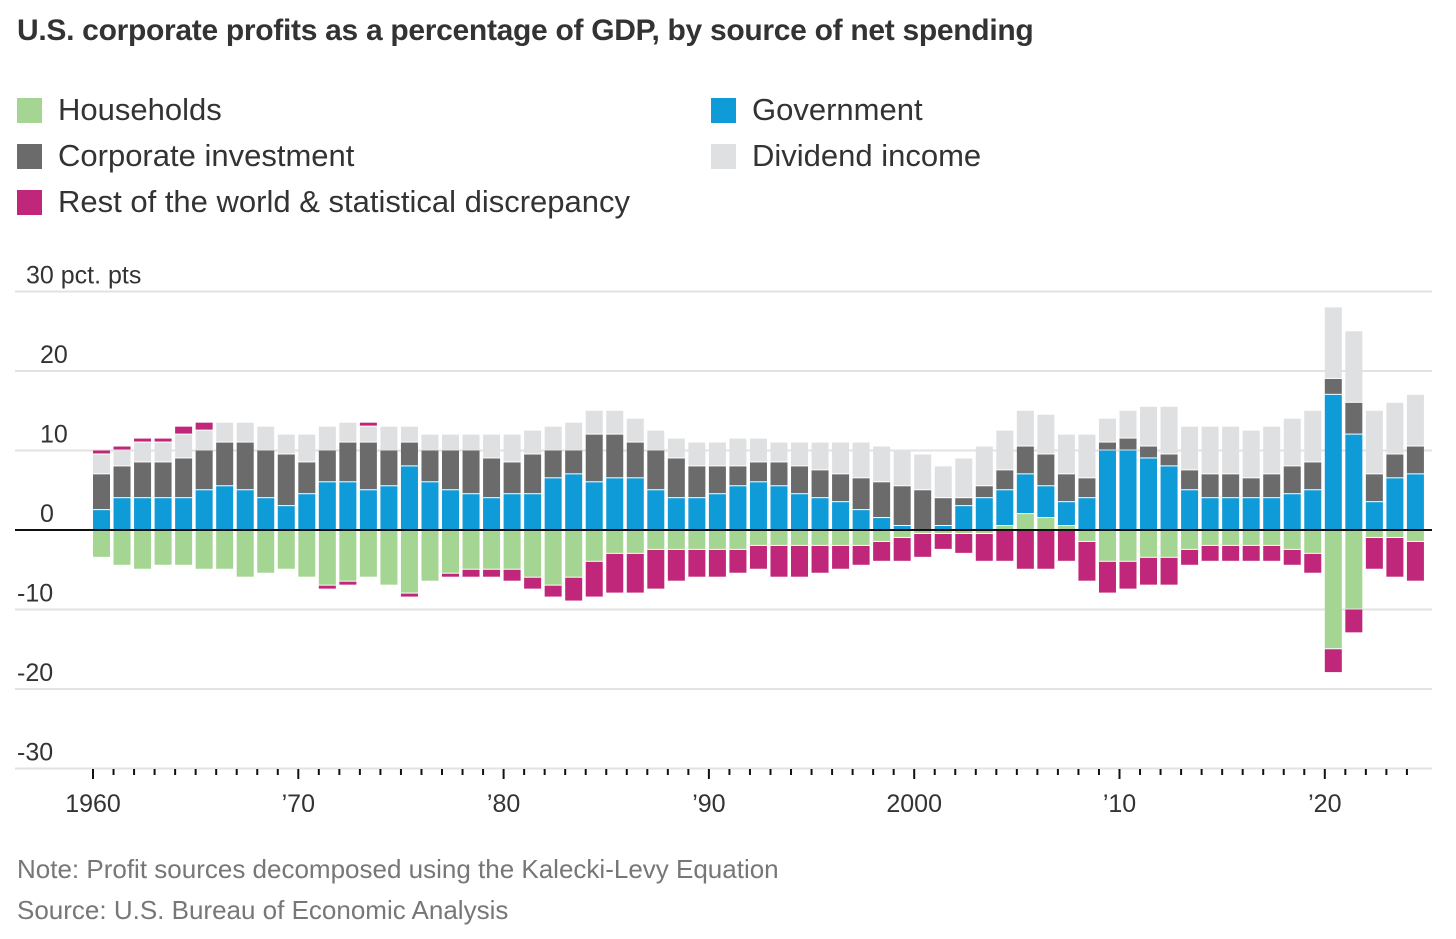 This screenshot has width=1456, height=939. What do you see at coordinates (837, 109) in the screenshot?
I see `legend-label: Government` at bounding box center [837, 109].